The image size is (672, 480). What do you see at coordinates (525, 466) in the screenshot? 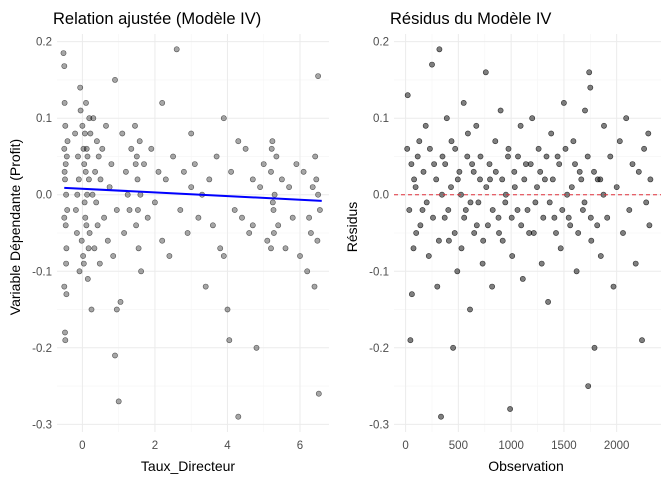
I see `residuals-panel-x-axis-title: Observation` at bounding box center [525, 466].